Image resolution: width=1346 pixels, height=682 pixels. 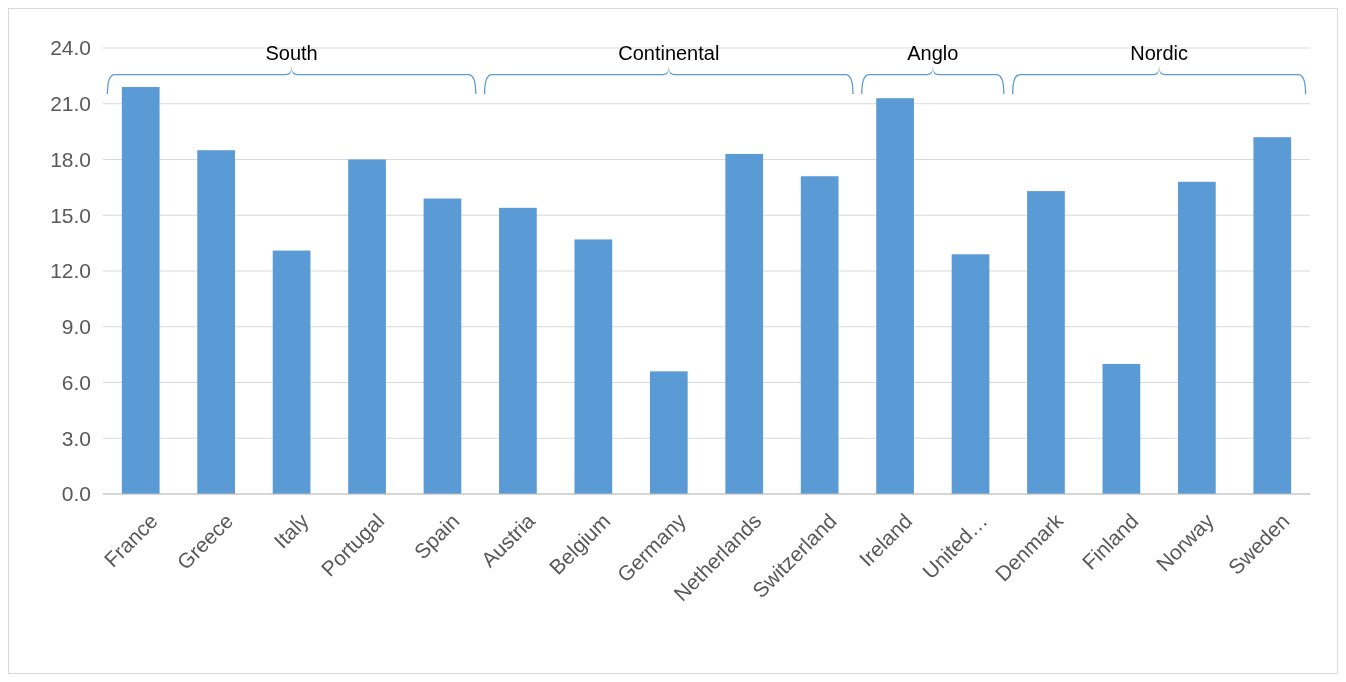 What do you see at coordinates (76, 327) in the screenshot?
I see `y-tick-label: 9.0` at bounding box center [76, 327].